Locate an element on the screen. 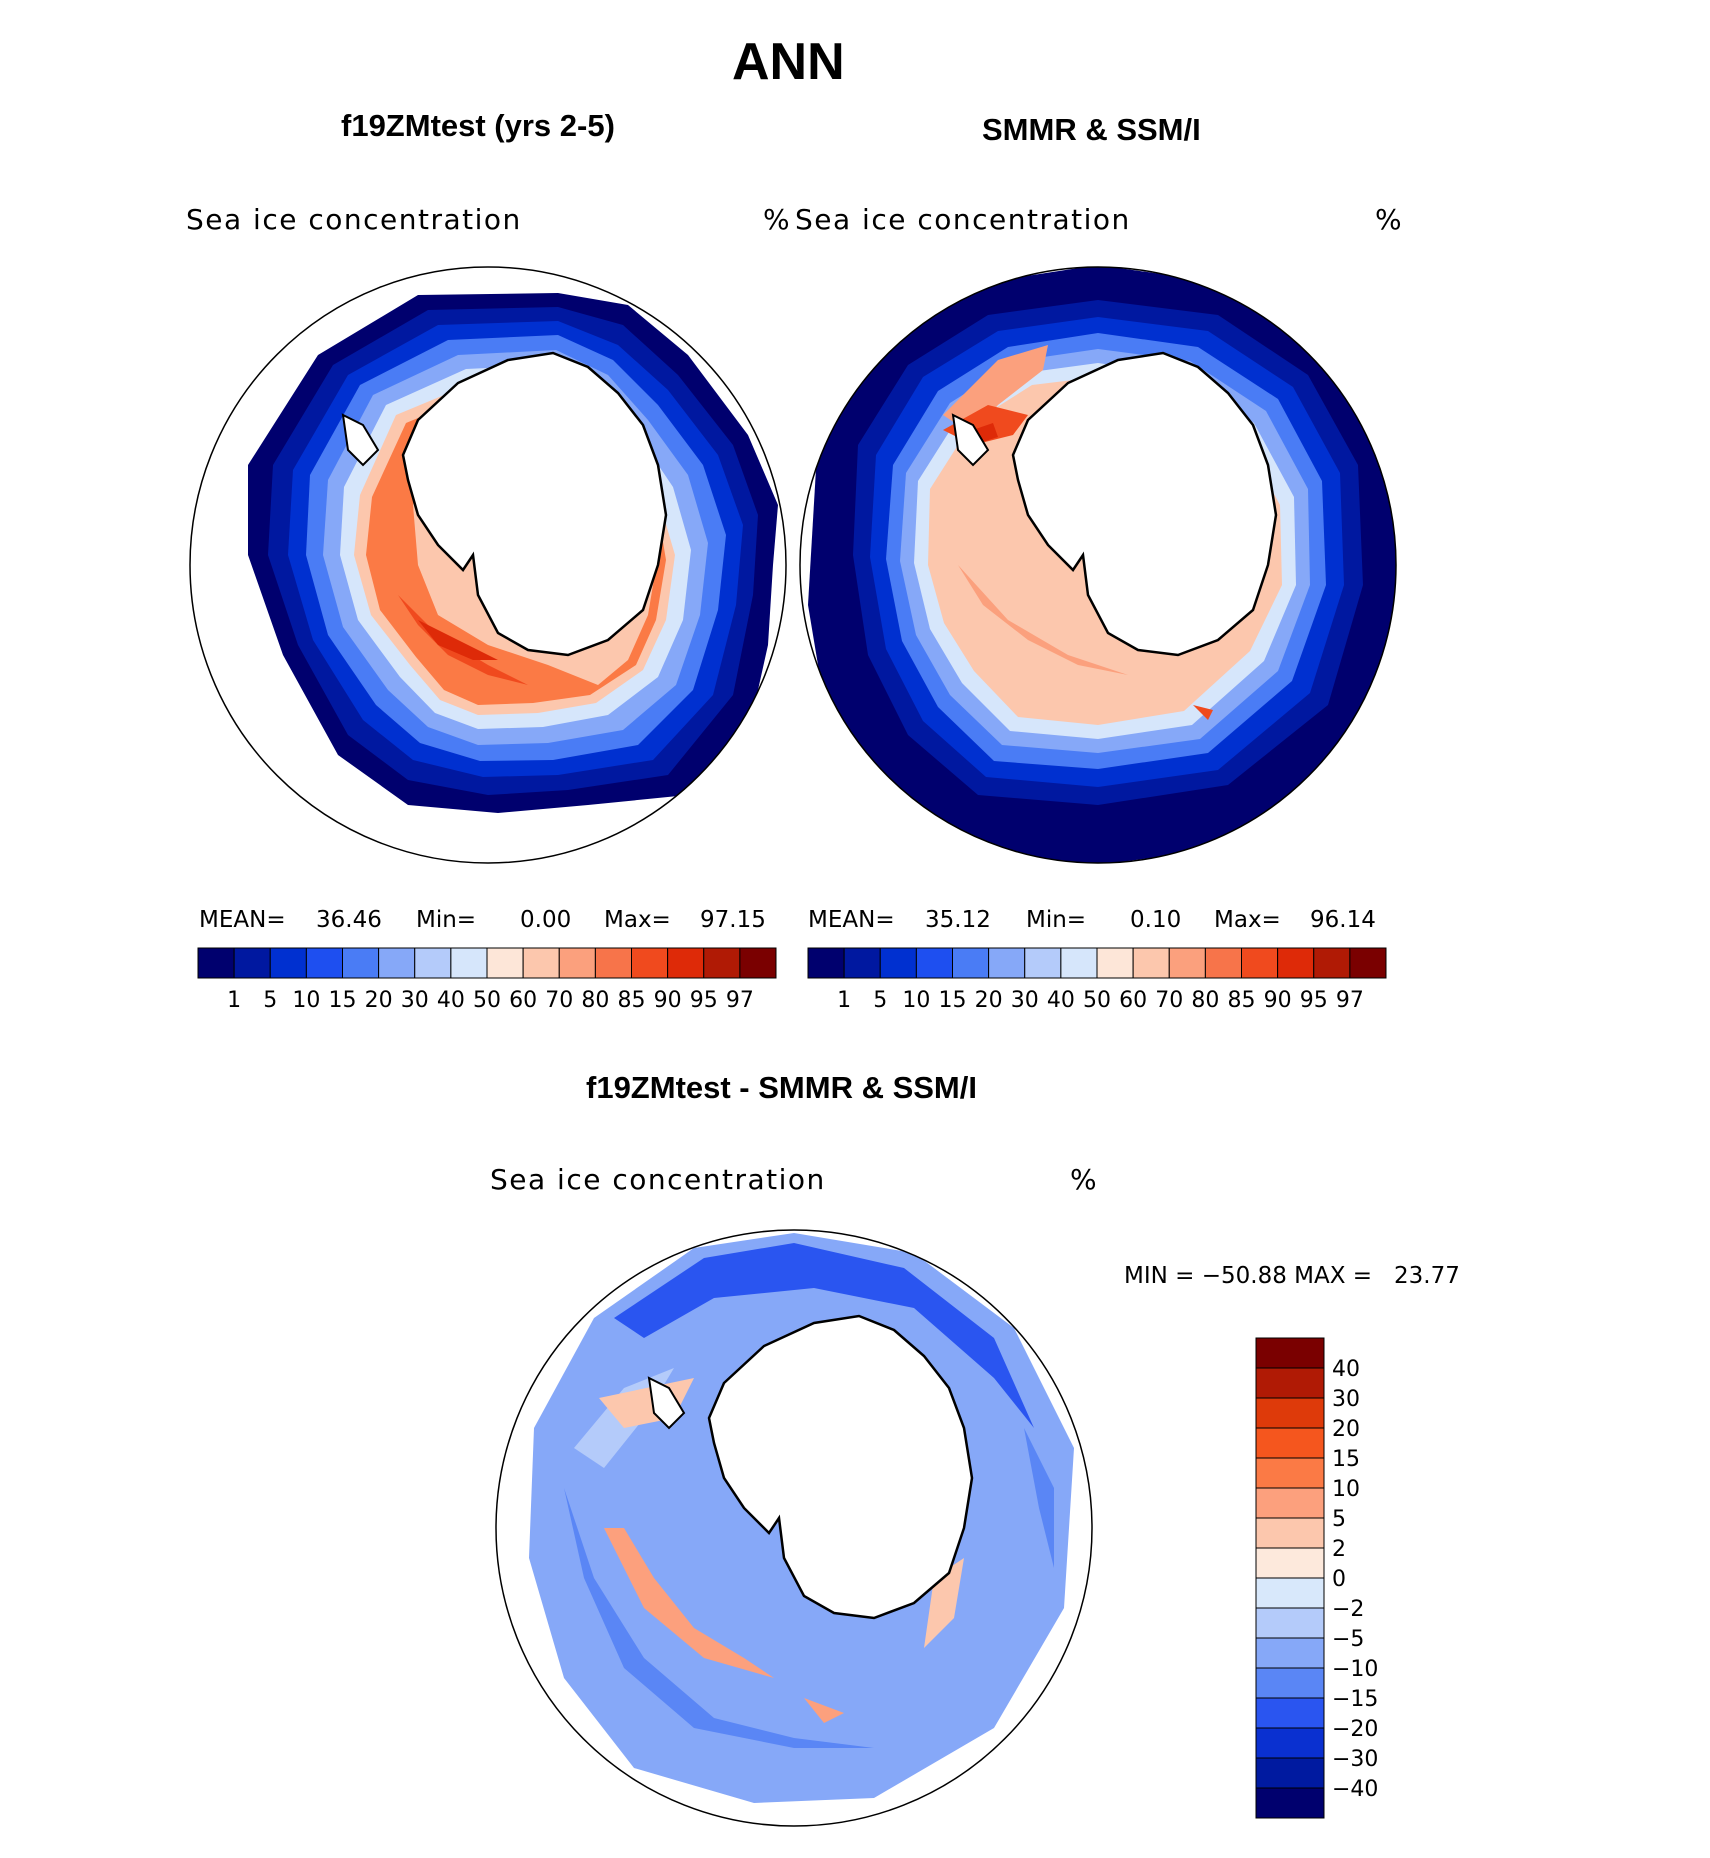 Image resolution: width=1710 pixels, height=1858 pixels. panel1-units: % is located at coordinates (777, 219).